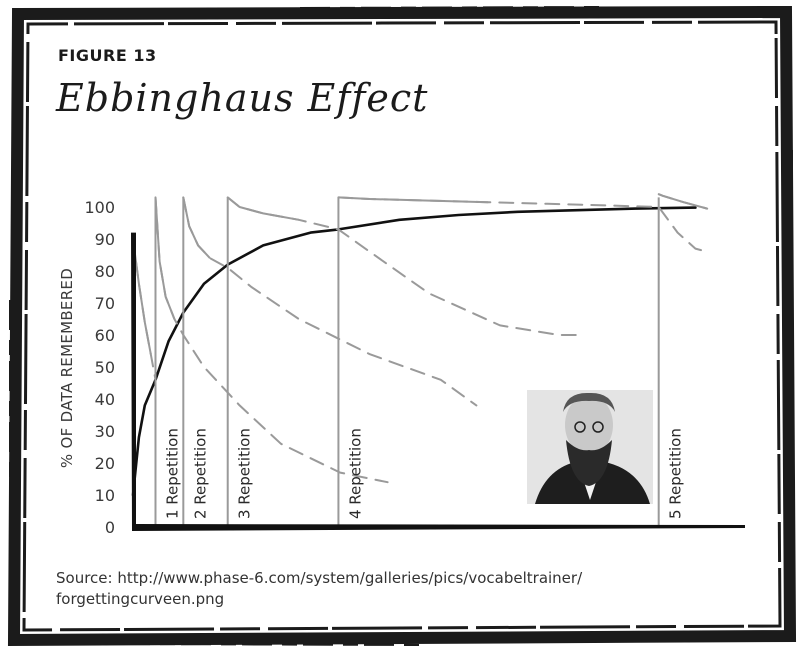 The image size is (800, 651). I want to click on portrait-face, so click(589, 425).